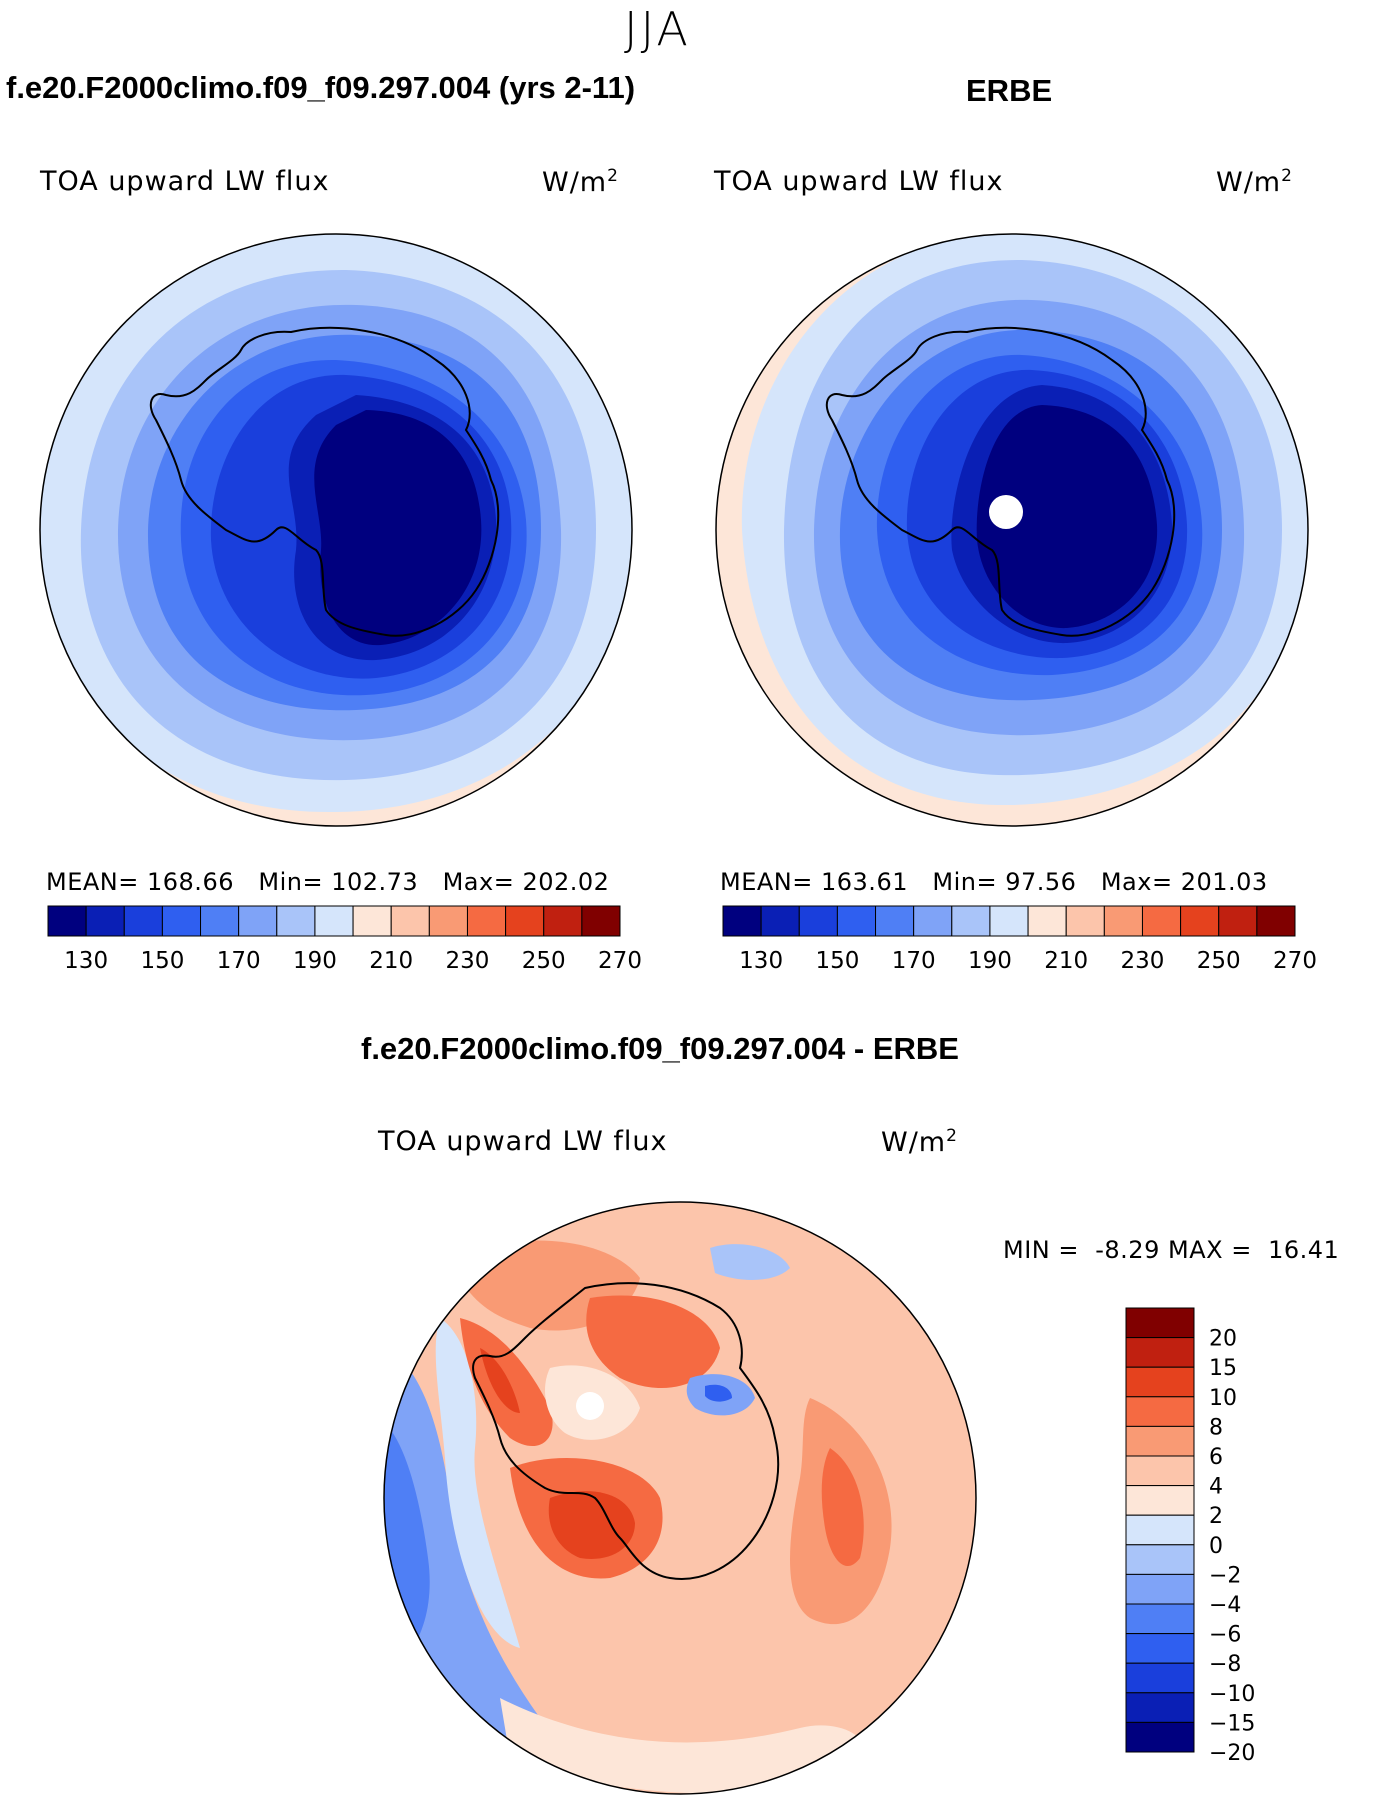 The width and height of the screenshot is (1384, 1800). What do you see at coordinates (1006, 512) in the screenshot?
I see `map2-missing-pole` at bounding box center [1006, 512].